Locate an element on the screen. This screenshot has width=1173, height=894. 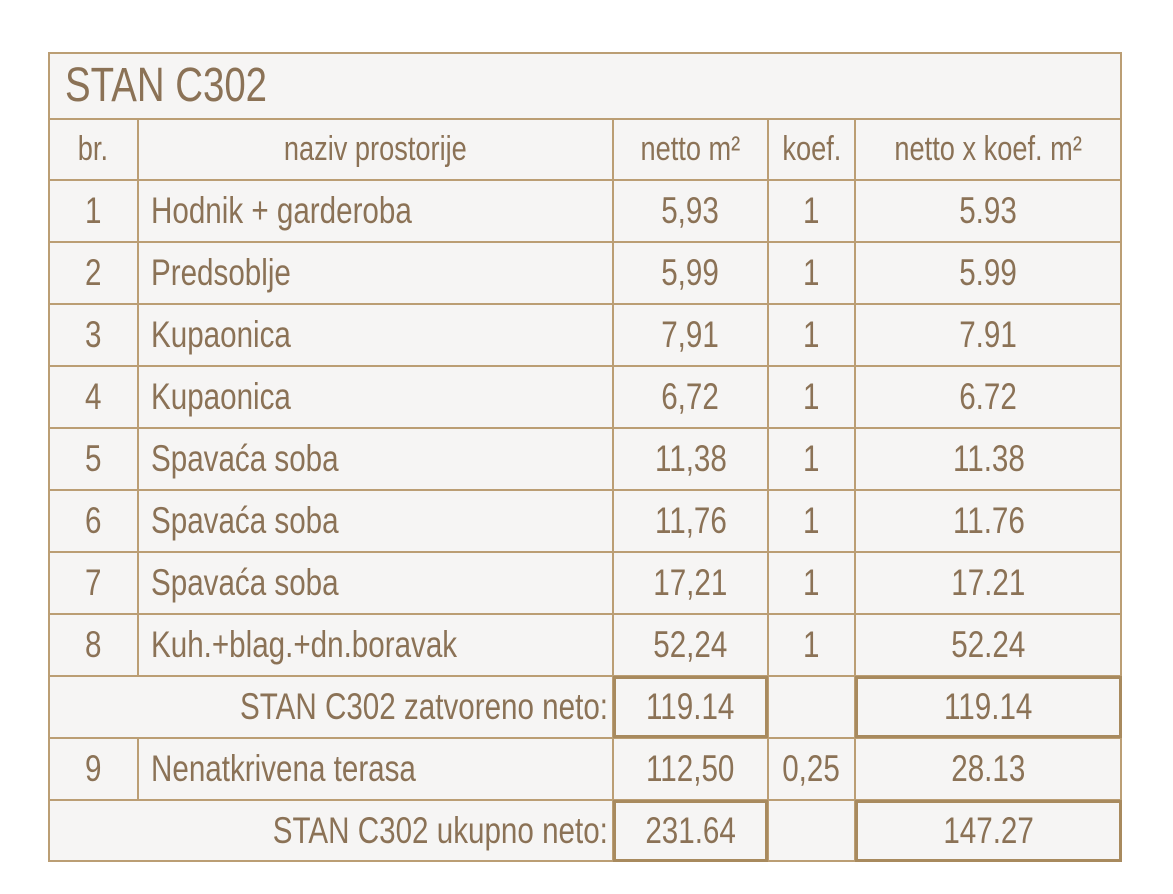
header-cell: br. is located at coordinates (93, 149).